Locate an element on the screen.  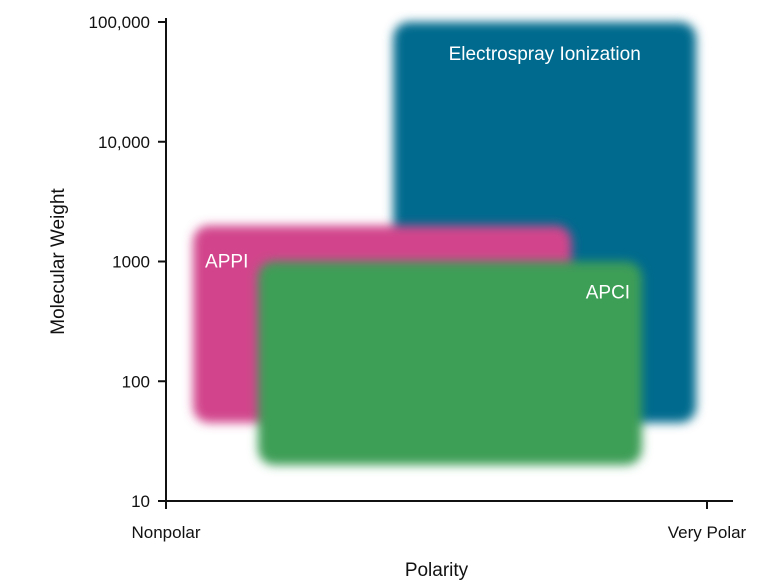
y-tick-label: 1000 is located at coordinates (131, 262).